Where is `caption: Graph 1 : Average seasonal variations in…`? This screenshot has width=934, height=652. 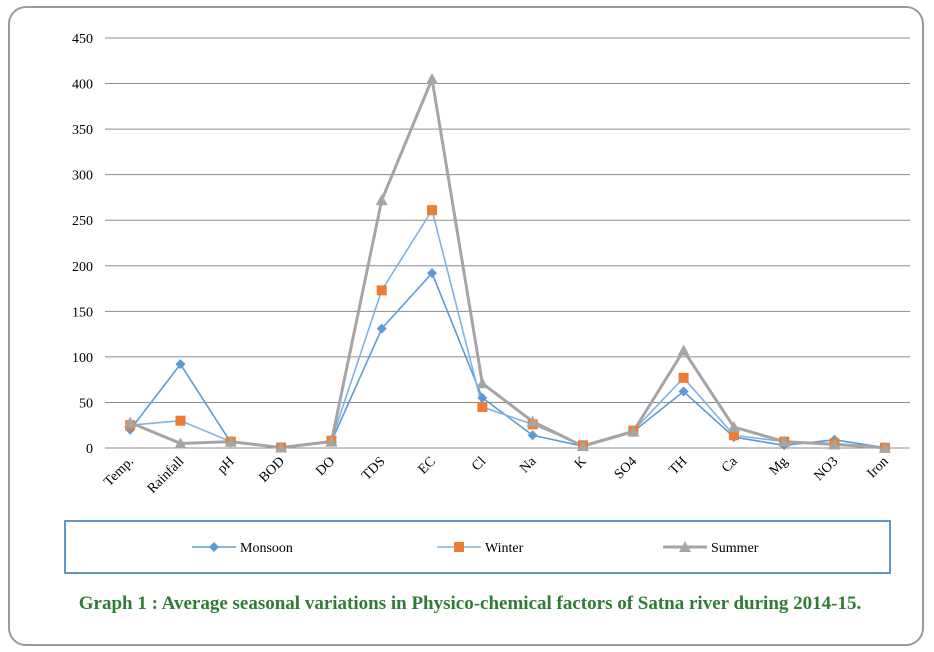 caption: Graph 1 : Average seasonal variations in… is located at coordinates (470, 603).